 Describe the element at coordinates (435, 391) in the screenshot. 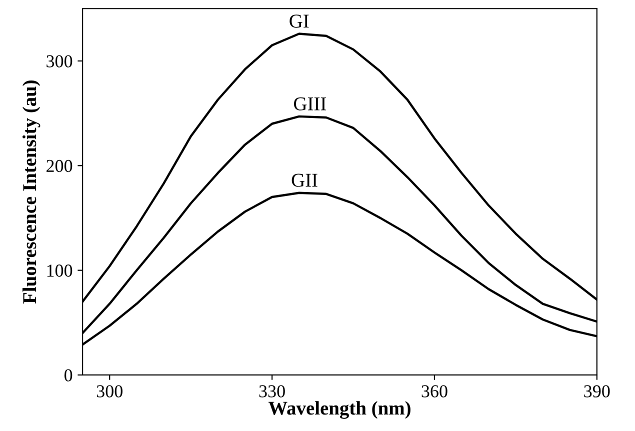

I see `x-tick-label: 360` at that location.